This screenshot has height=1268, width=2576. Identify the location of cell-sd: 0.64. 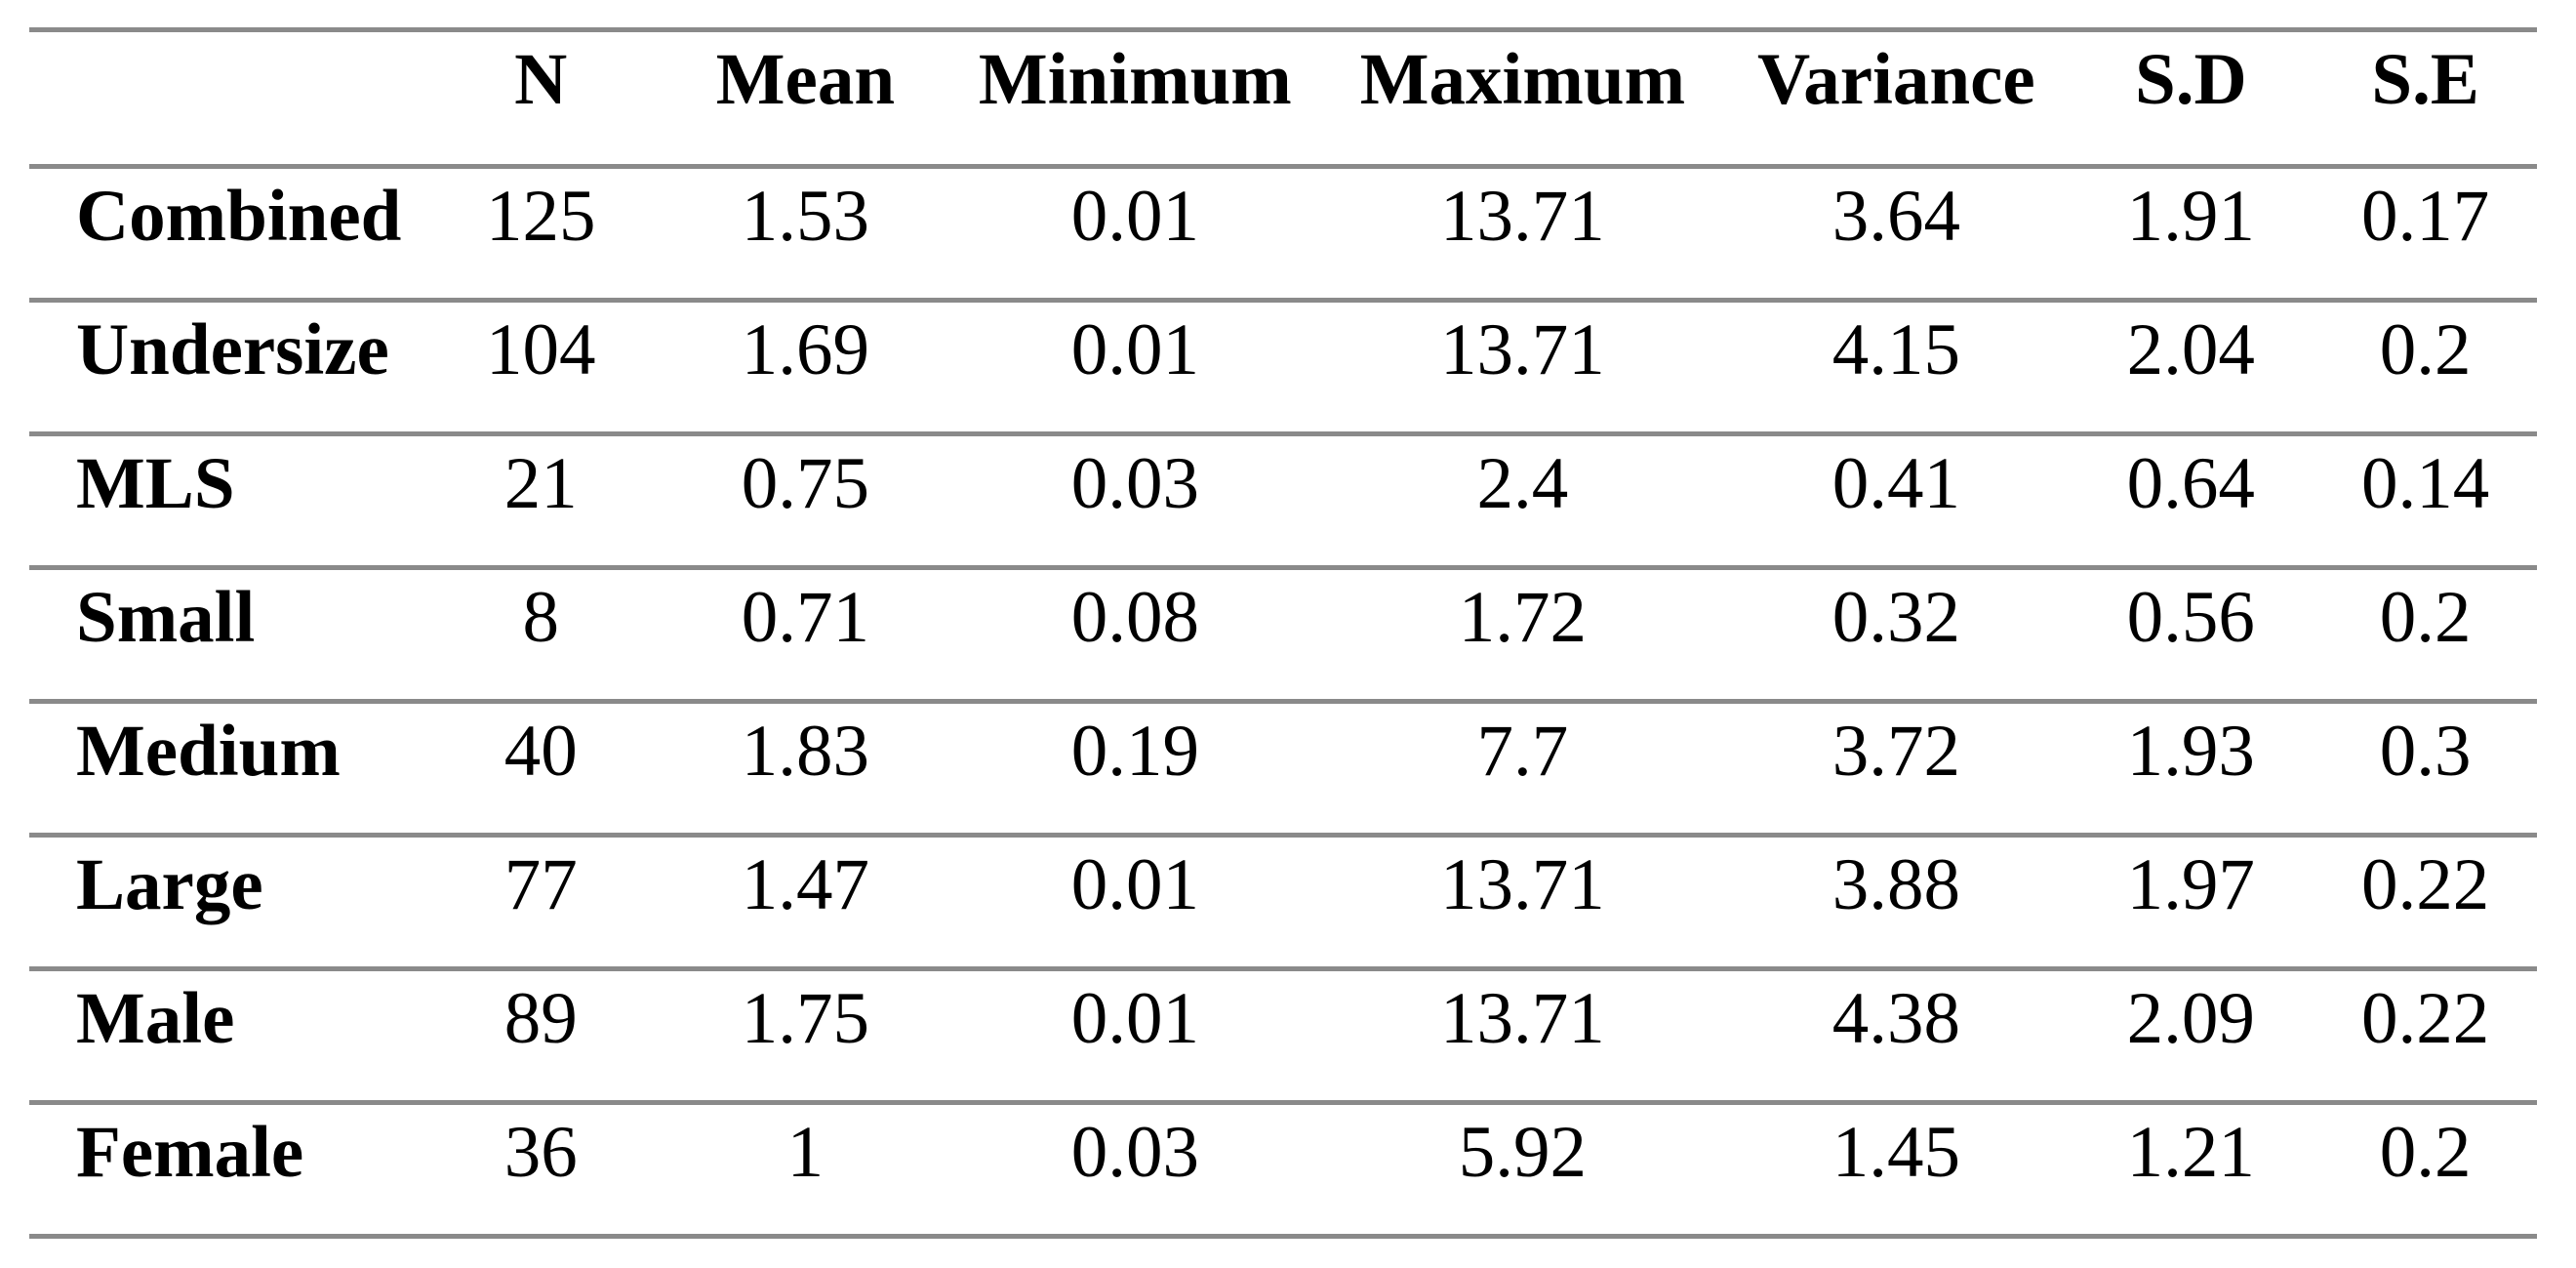
(2190, 484).